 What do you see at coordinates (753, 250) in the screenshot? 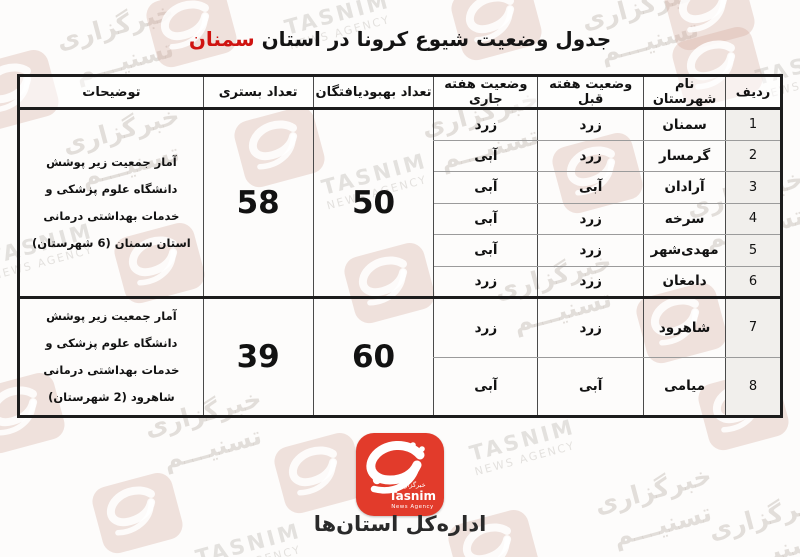
I see `row-number-cell: 5` at bounding box center [753, 250].